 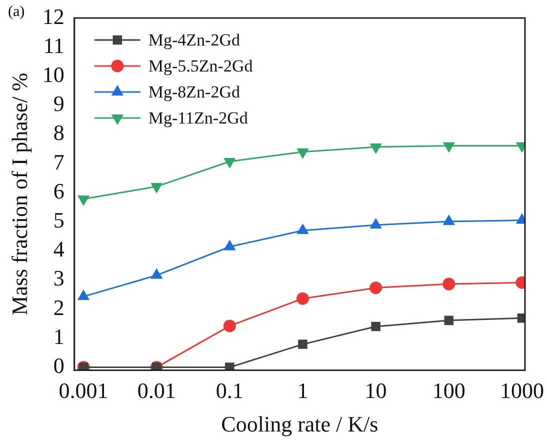 What do you see at coordinates (58, 133) in the screenshot?
I see `y-tick-label: 8` at bounding box center [58, 133].